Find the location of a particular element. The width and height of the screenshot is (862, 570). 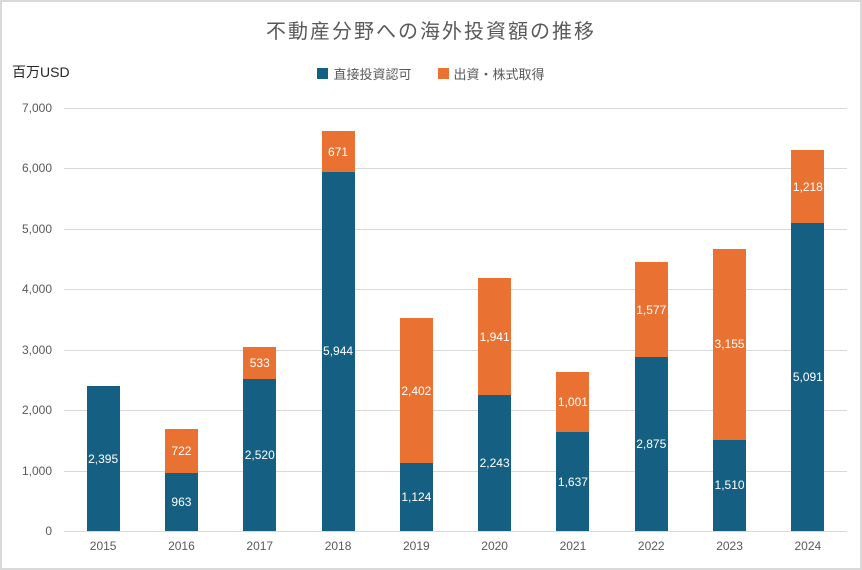

bar-2018-series-1: 5,944 is located at coordinates (338, 351).